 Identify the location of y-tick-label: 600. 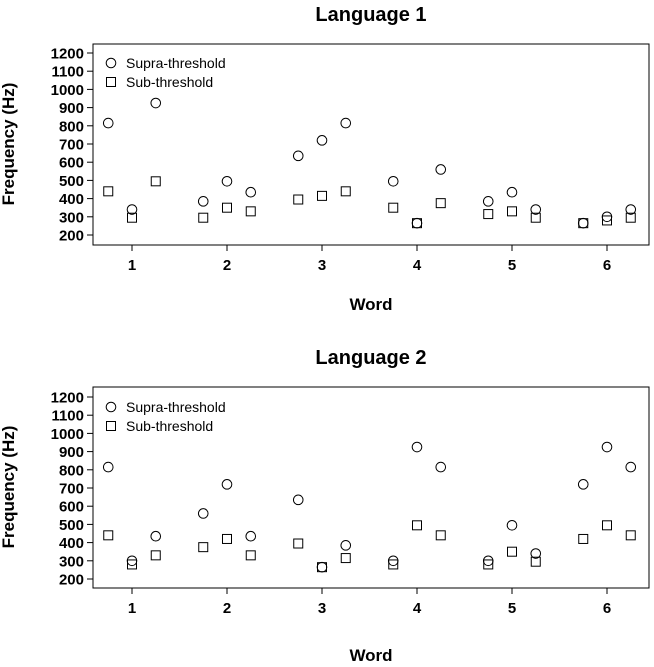
(71, 507).